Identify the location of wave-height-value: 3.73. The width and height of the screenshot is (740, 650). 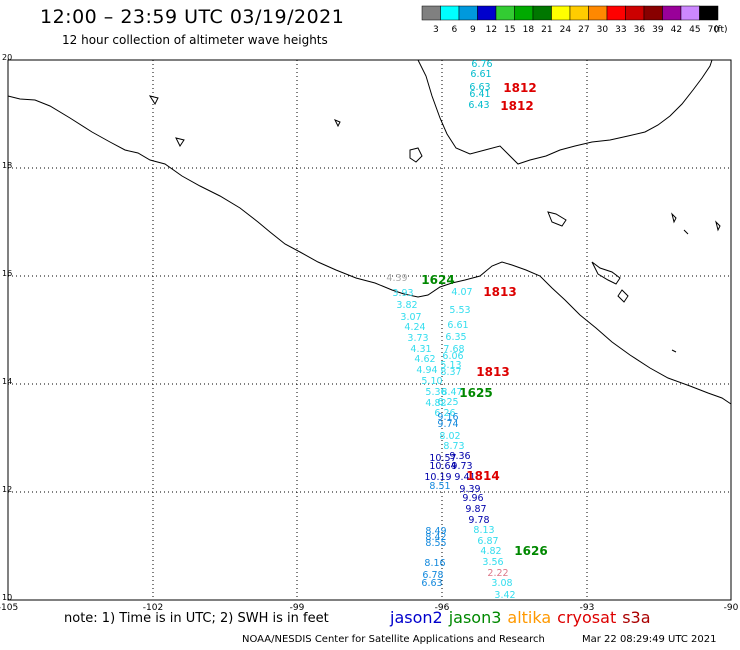
(417, 338).